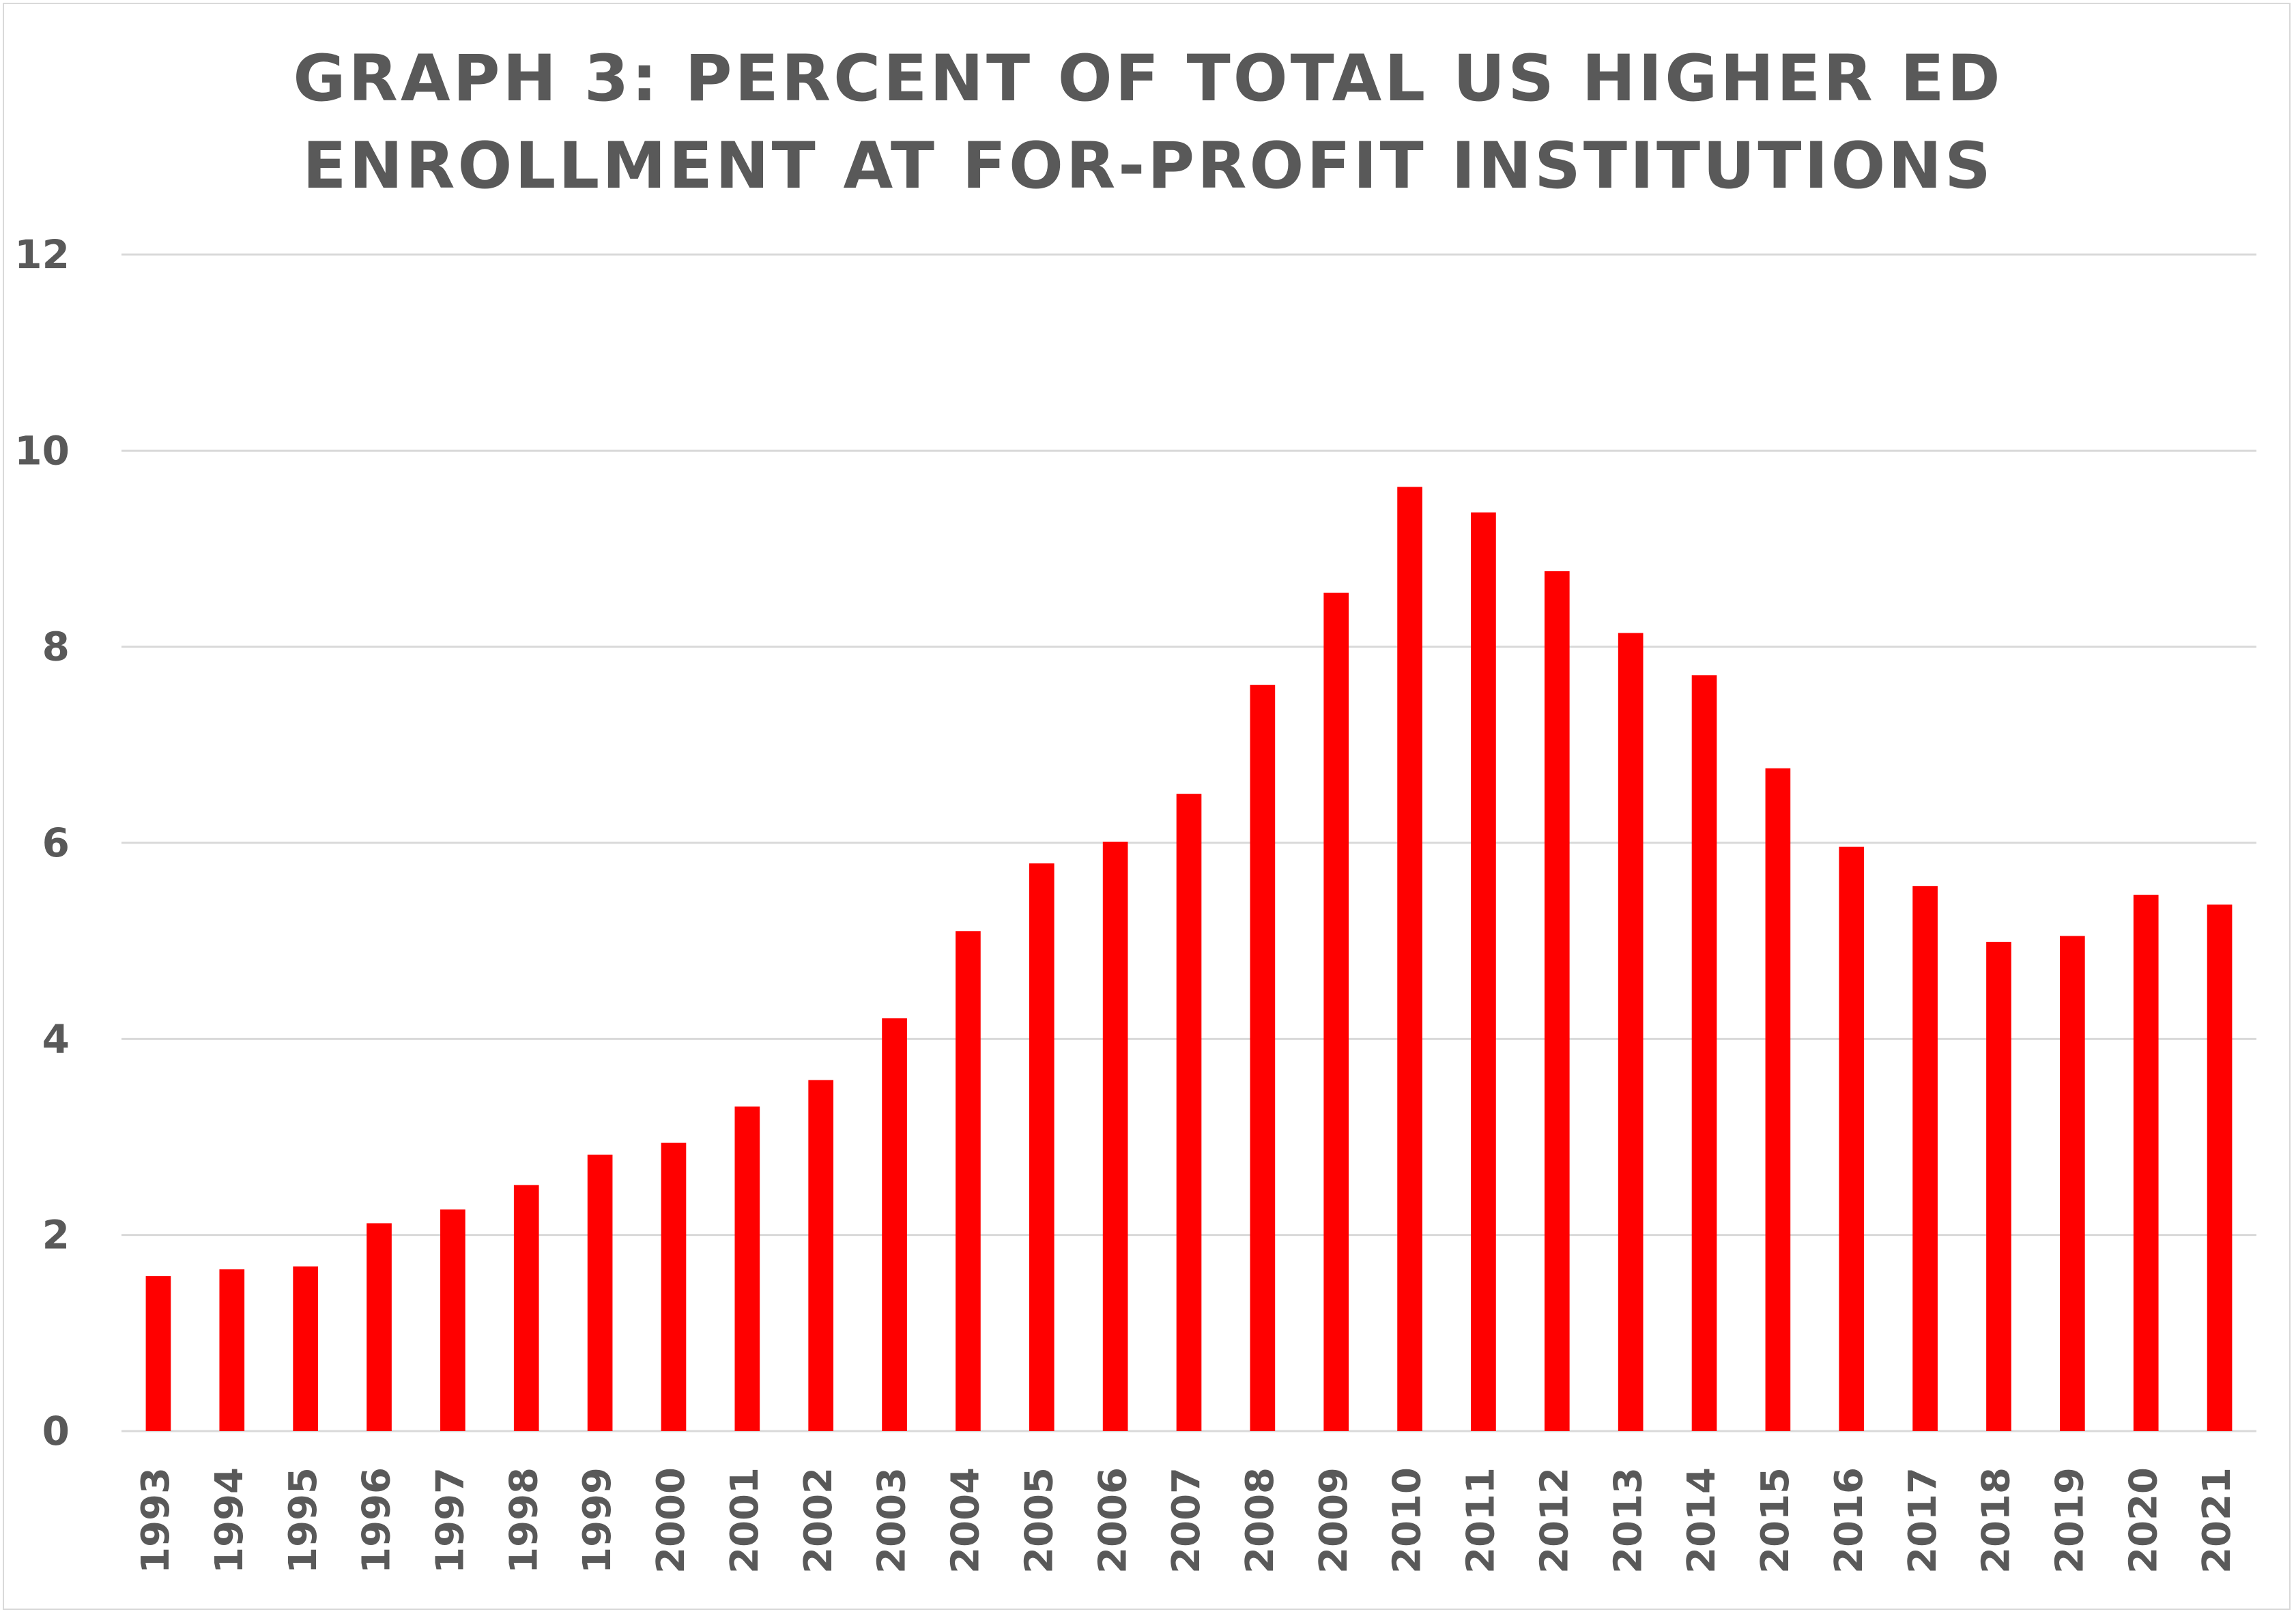 This screenshot has height=1614, width=2296. Describe the element at coordinates (1148, 166) in the screenshot. I see `chart-title-line-2: ENROLLMENT AT FOR-PROFIT INSTITUTIONS` at that location.